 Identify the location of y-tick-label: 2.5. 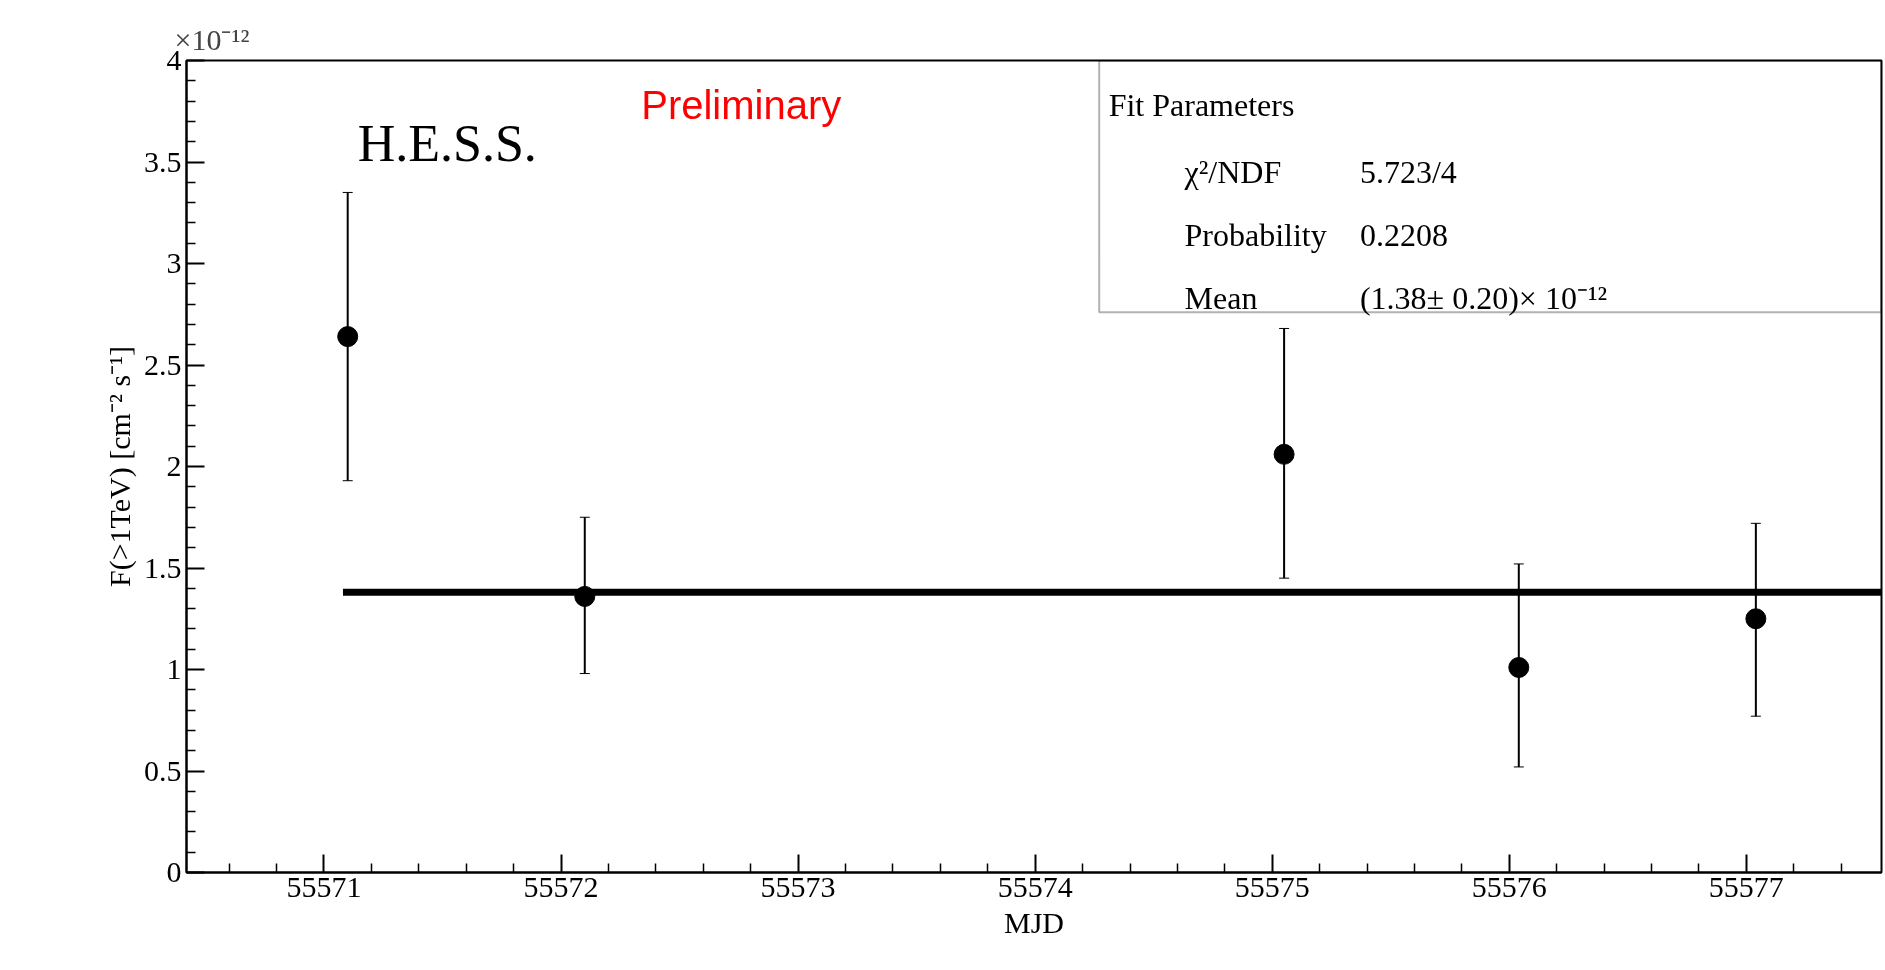
(163, 364).